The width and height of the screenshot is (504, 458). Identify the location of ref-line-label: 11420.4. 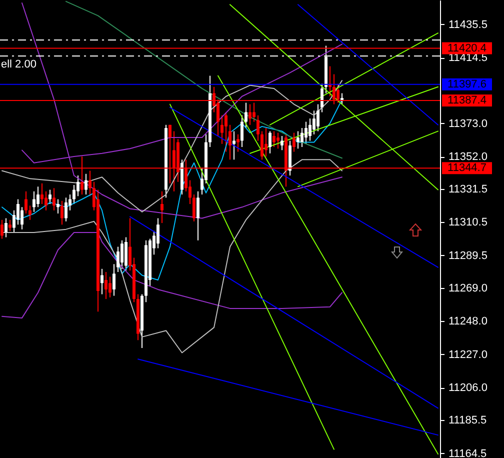
(467, 48).